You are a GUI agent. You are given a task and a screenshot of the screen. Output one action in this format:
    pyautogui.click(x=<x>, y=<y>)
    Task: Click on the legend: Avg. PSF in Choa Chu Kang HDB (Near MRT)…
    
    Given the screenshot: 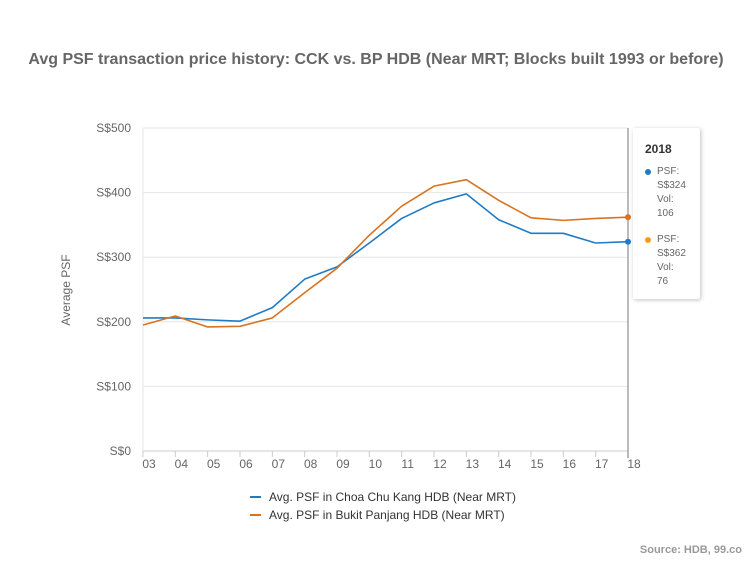 What is the action you would take?
    pyautogui.click(x=383, y=506)
    